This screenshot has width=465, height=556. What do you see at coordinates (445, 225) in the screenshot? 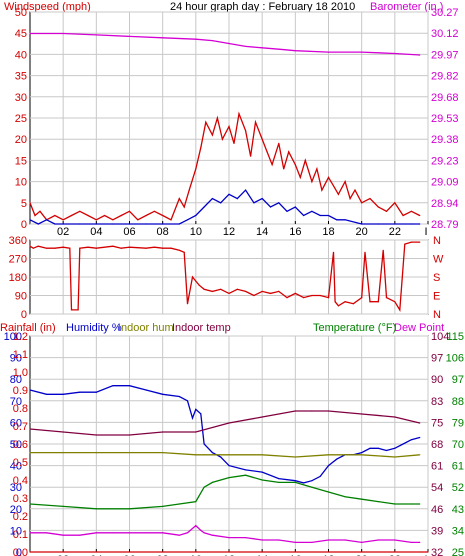
I see `barometer-tick-label: 28.79` at bounding box center [445, 225].